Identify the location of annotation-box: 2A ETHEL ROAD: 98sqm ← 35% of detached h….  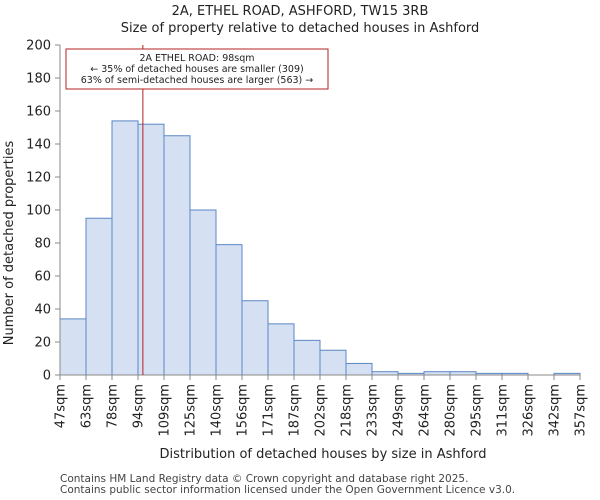
(197, 69).